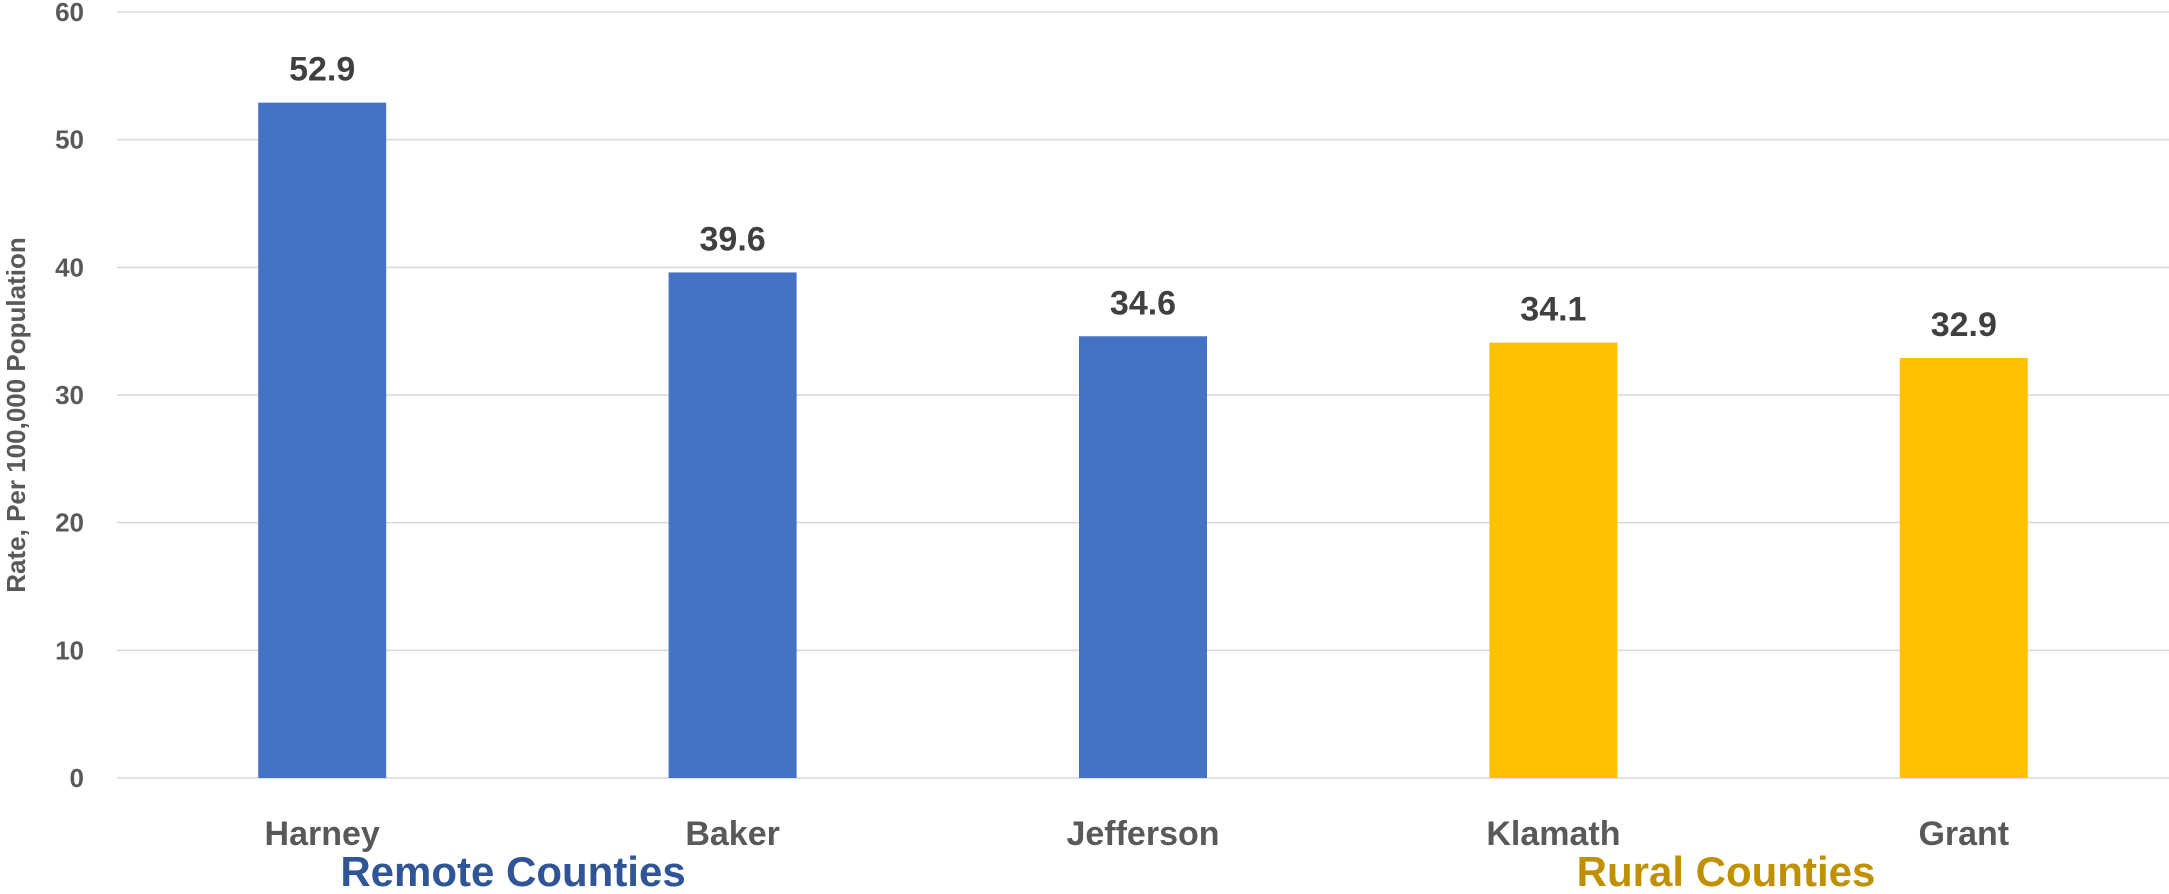 The image size is (2169, 894). I want to click on x-tick-label-jefferson: Jefferson, so click(1142, 834).